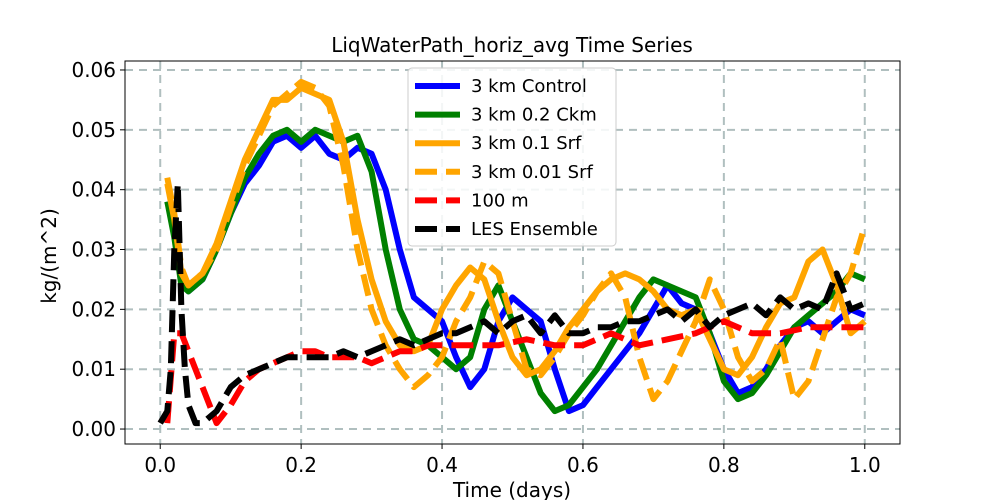  What do you see at coordinates (93, 369) in the screenshot?
I see `y-tick-label: 0.01` at bounding box center [93, 369].